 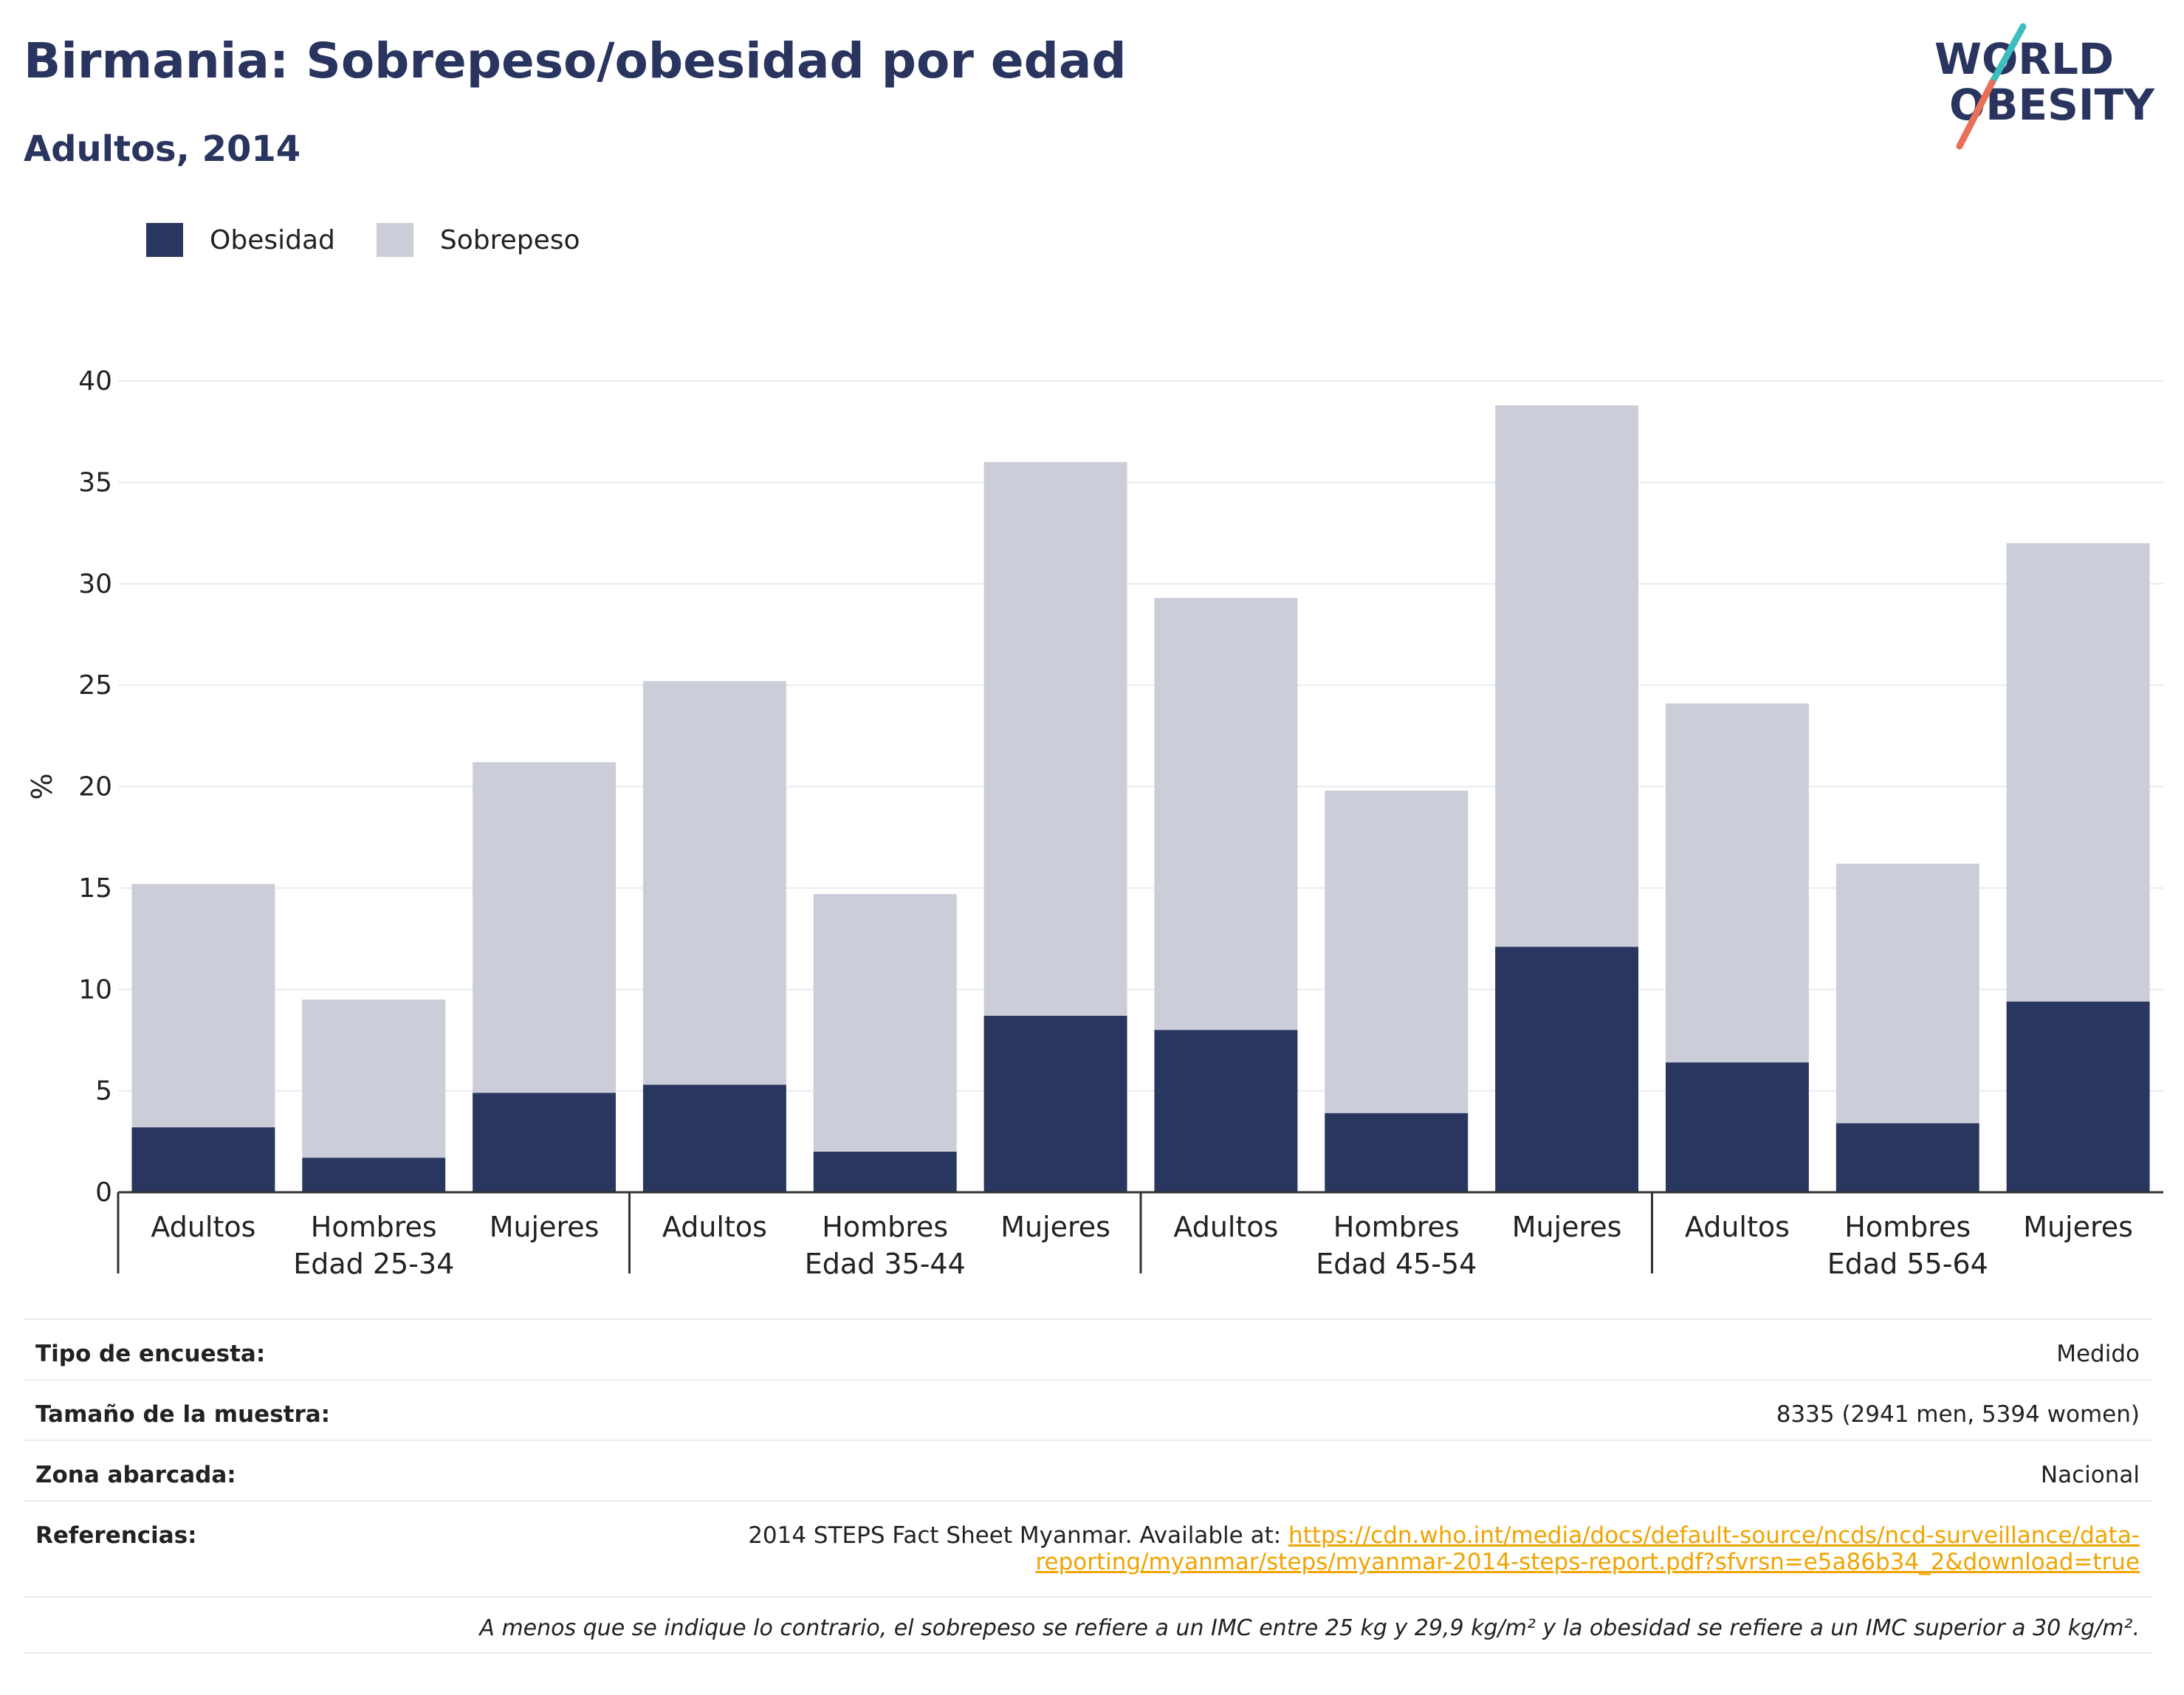 What do you see at coordinates (2090, 1475) in the screenshot?
I see `area-value: Nacional` at bounding box center [2090, 1475].